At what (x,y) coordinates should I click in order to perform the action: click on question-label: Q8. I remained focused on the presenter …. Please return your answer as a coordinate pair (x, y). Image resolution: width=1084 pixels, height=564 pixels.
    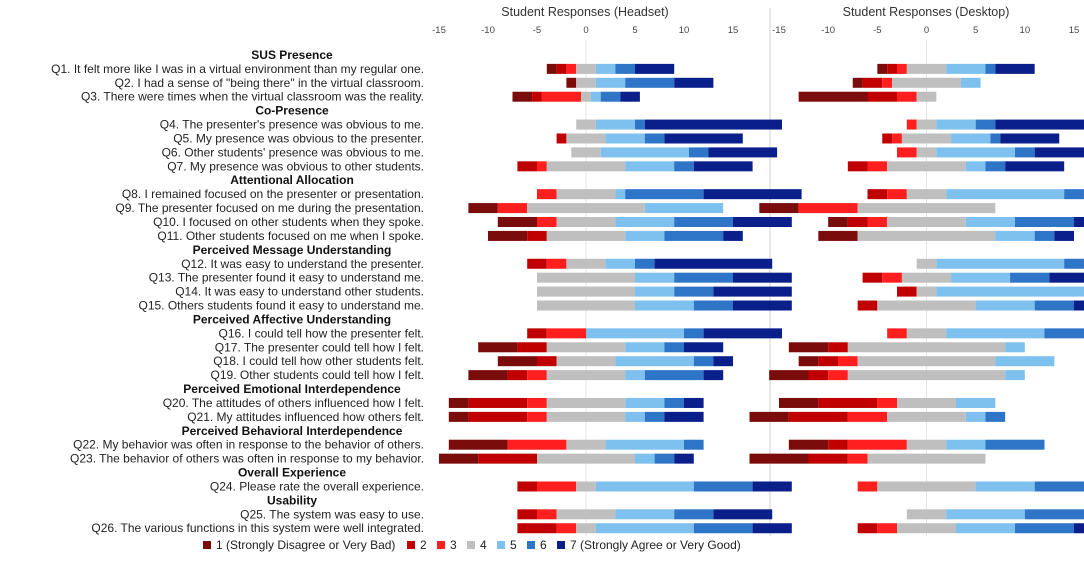
    Looking at the image, I should click on (273, 194).